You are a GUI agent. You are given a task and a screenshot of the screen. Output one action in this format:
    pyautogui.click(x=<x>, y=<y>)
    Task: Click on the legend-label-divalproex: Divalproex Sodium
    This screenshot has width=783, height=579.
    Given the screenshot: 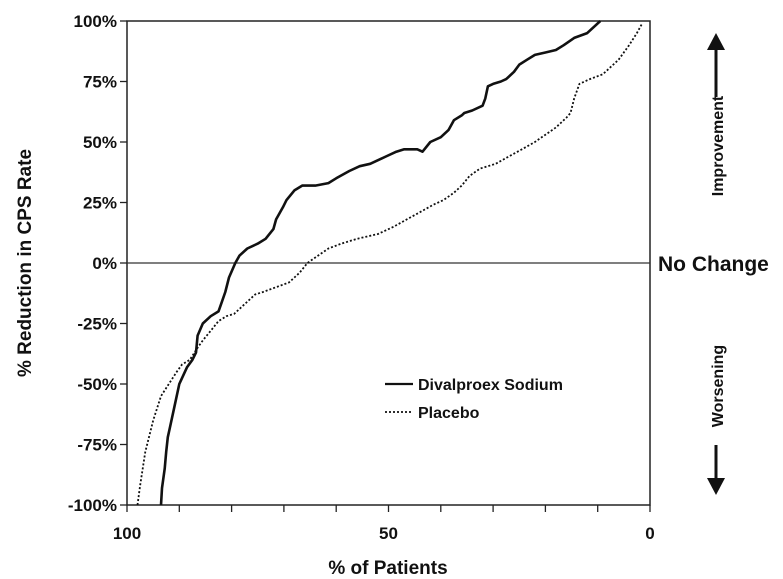 What is the action you would take?
    pyautogui.click(x=490, y=385)
    